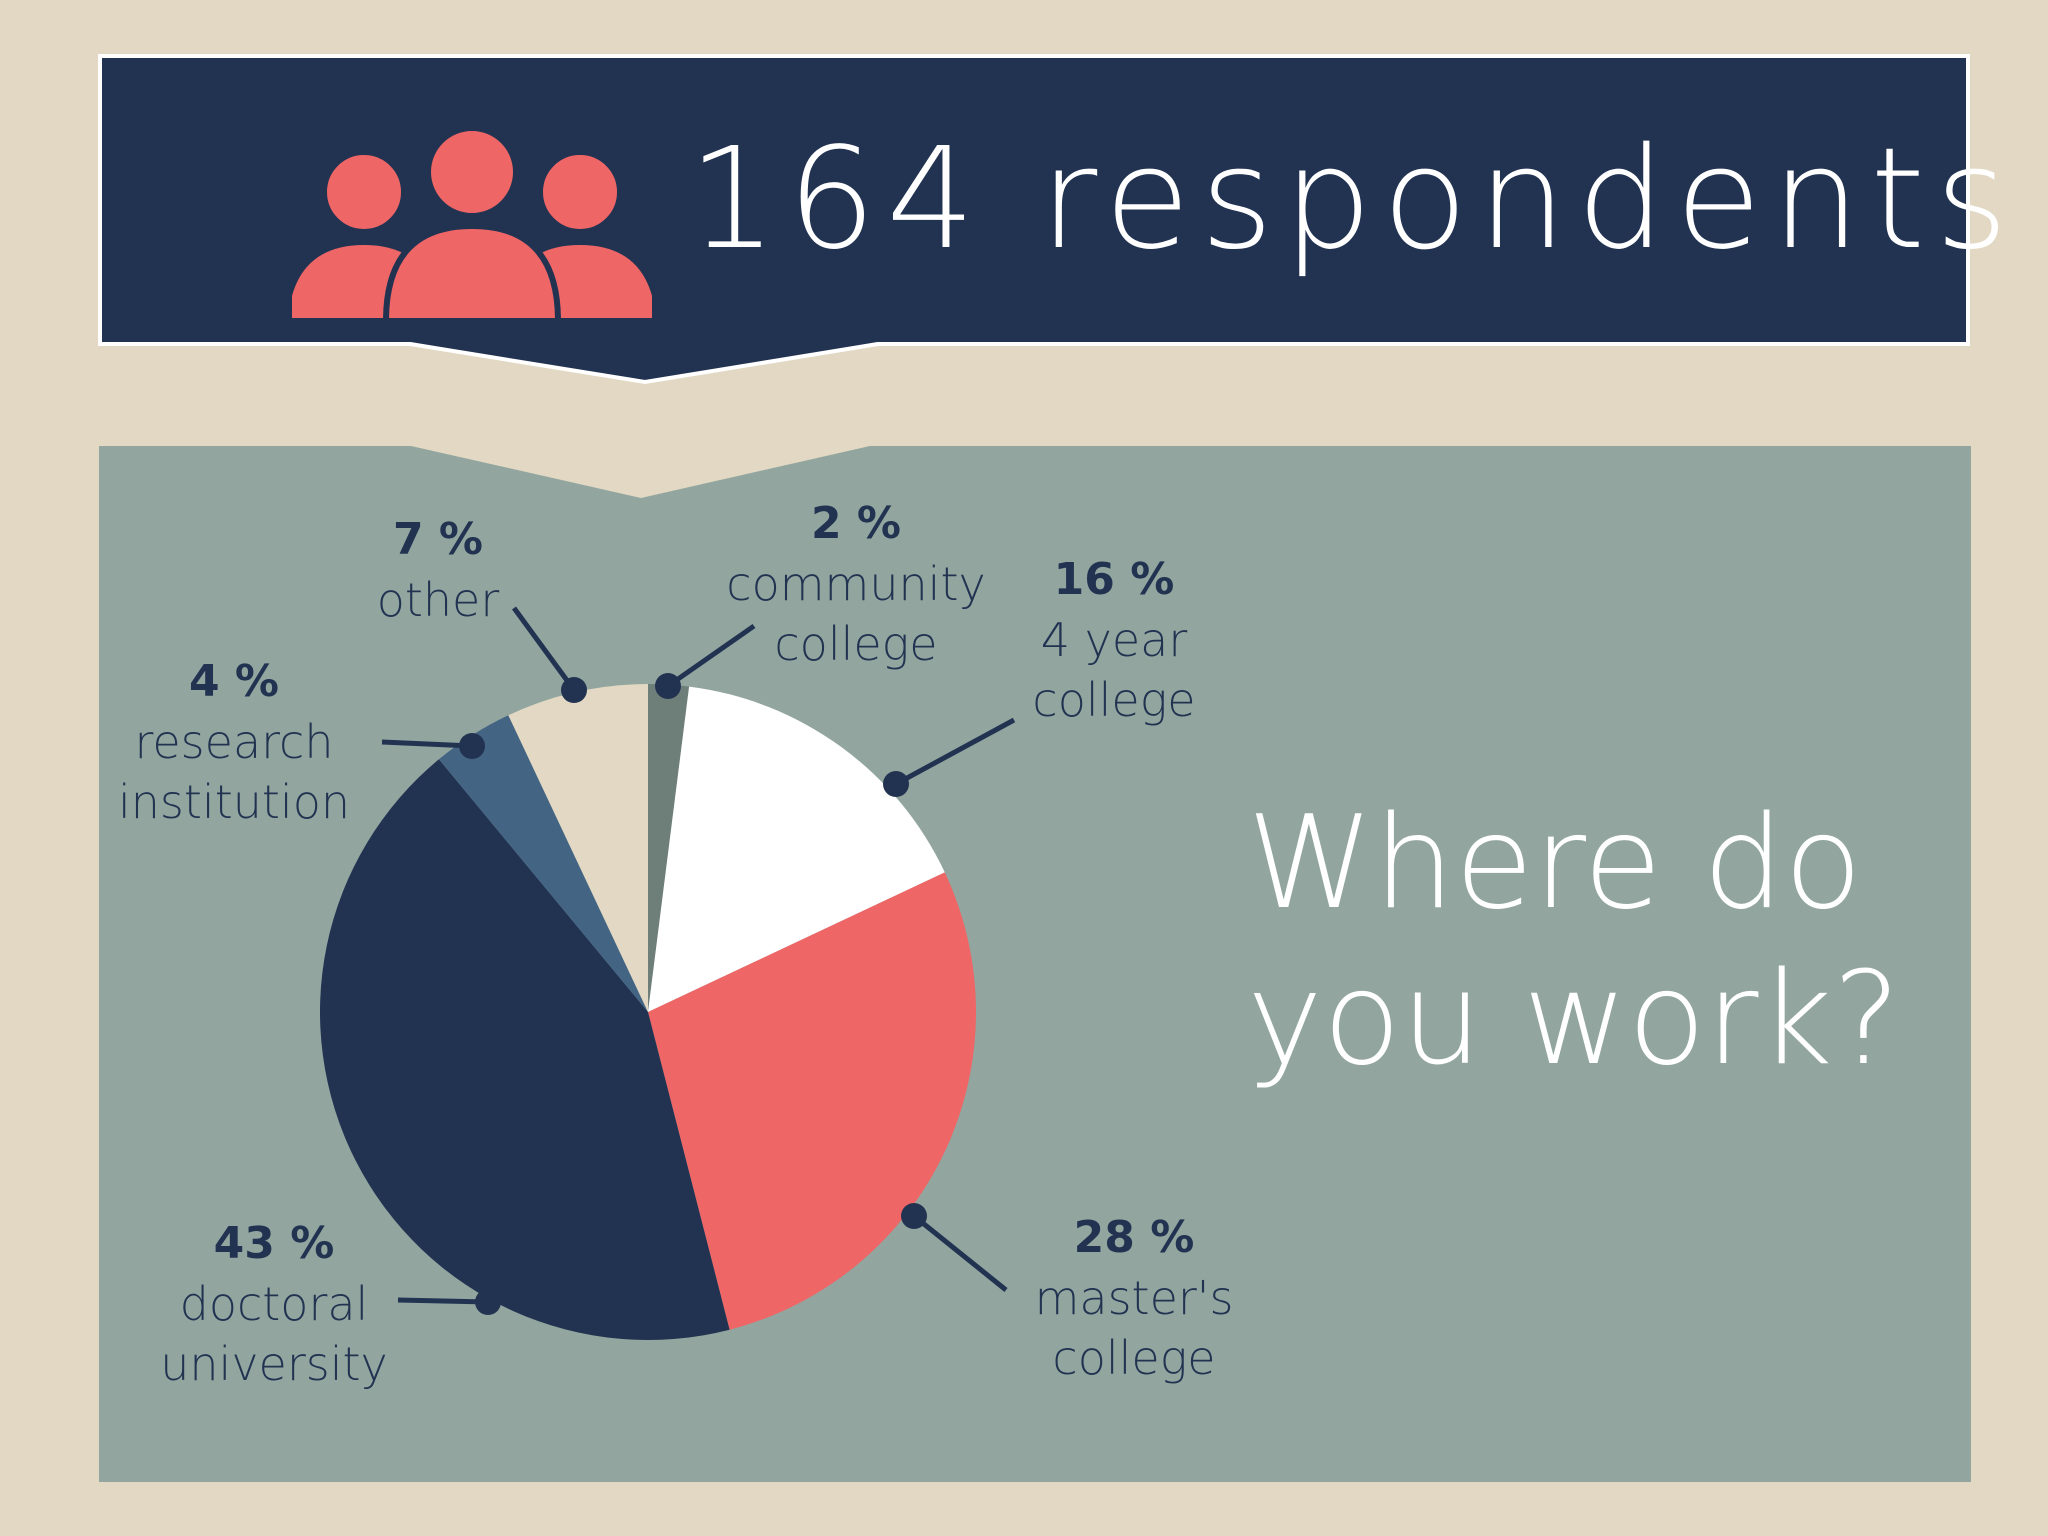  What do you see at coordinates (644, 363) in the screenshot?
I see `banner-pointer` at bounding box center [644, 363].